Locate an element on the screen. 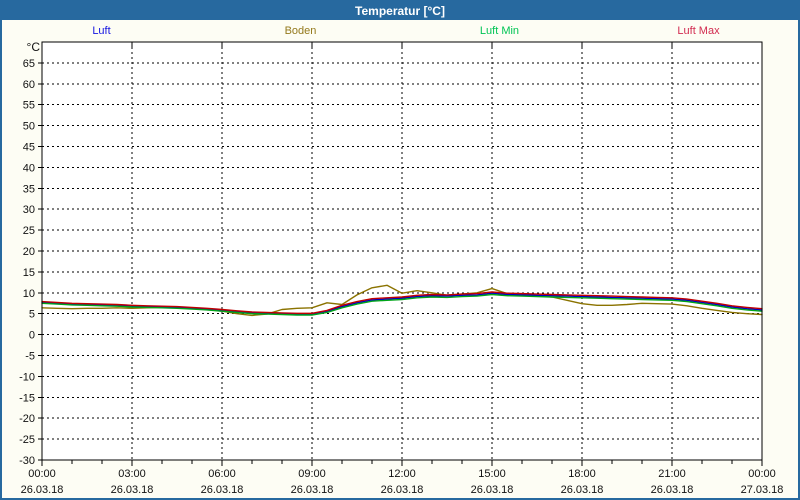 Image resolution: width=800 pixels, height=500 pixels. series-line-luft is located at coordinates (402, 303).